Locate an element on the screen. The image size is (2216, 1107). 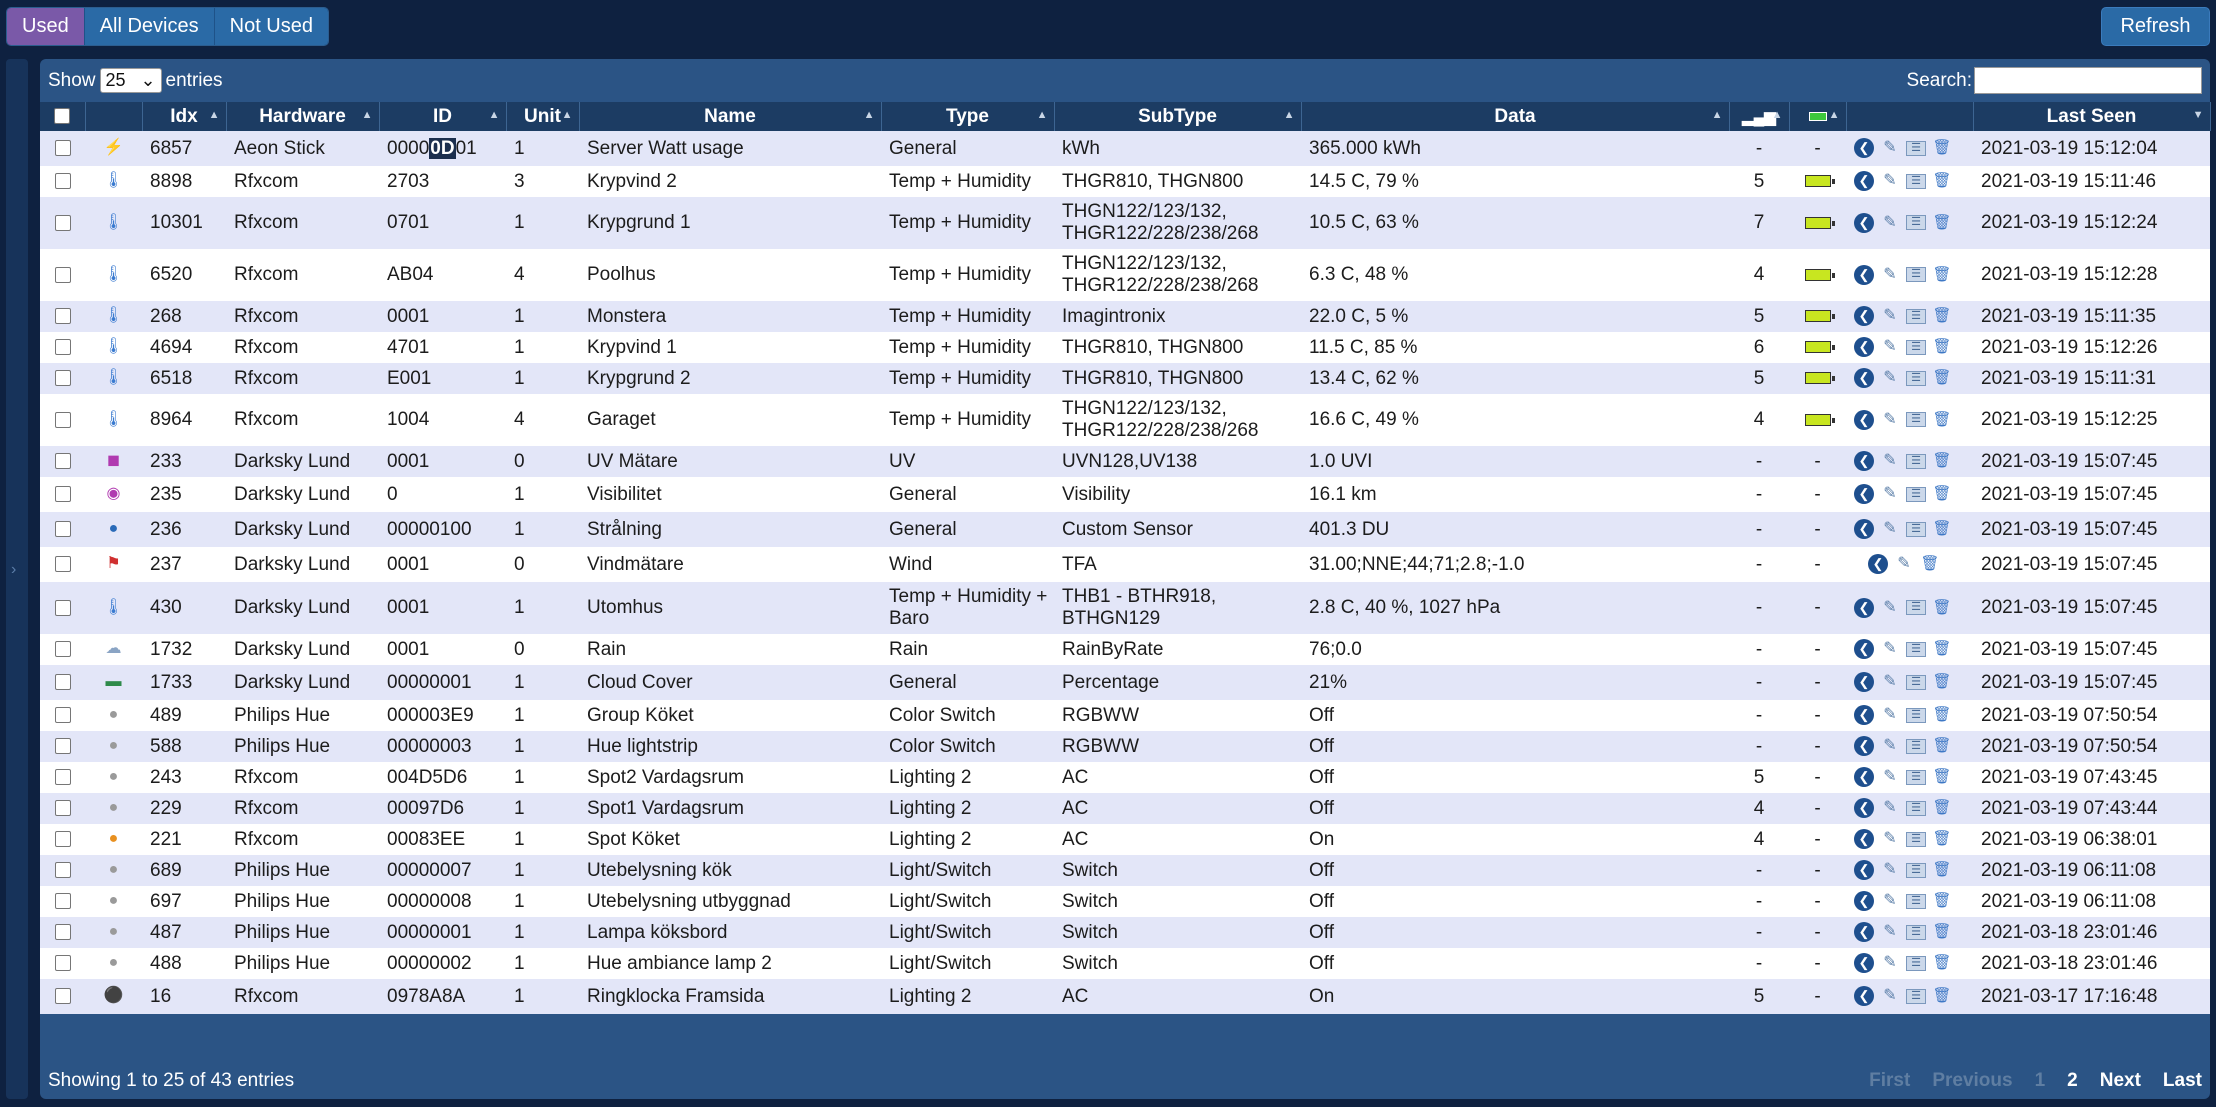
select-all-checkbox is located at coordinates (62, 116).